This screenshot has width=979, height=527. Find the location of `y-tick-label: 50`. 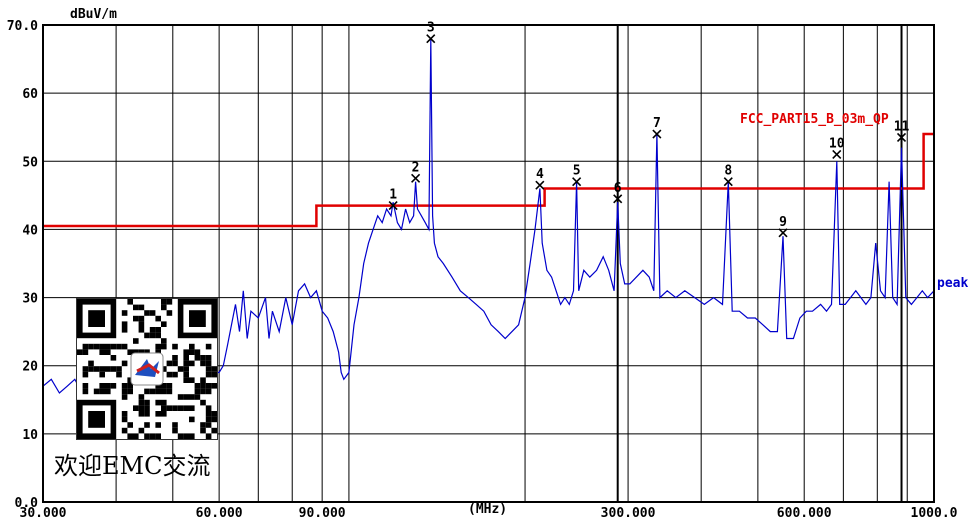

y-tick-label: 50 is located at coordinates (30, 162).